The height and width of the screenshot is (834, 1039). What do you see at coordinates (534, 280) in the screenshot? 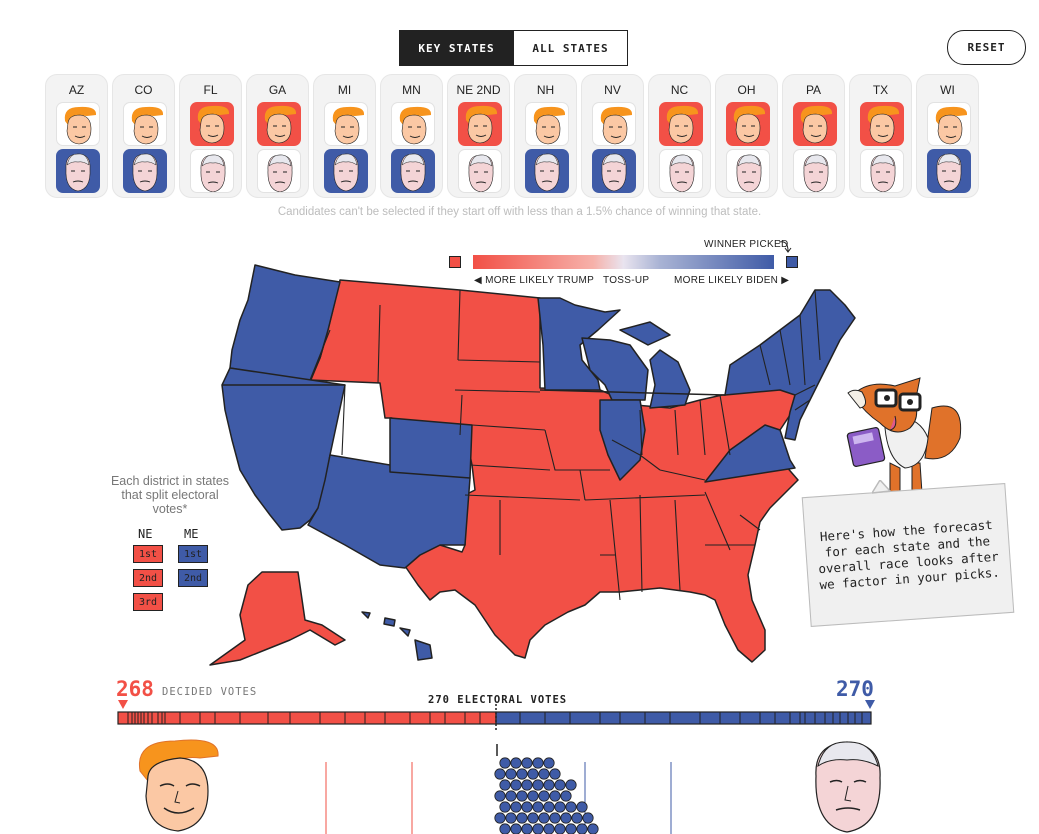
I see `legend-more-trump: ◀ MORE LIKELY TRUMP` at bounding box center [534, 280].